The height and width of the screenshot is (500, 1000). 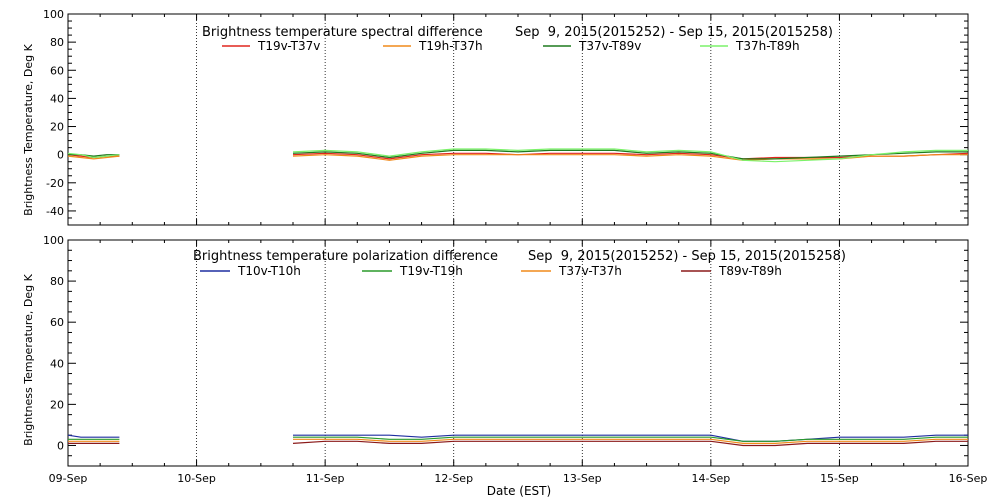 What do you see at coordinates (196, 478) in the screenshot?
I see `x-tick-label: 10-Sep` at bounding box center [196, 478].